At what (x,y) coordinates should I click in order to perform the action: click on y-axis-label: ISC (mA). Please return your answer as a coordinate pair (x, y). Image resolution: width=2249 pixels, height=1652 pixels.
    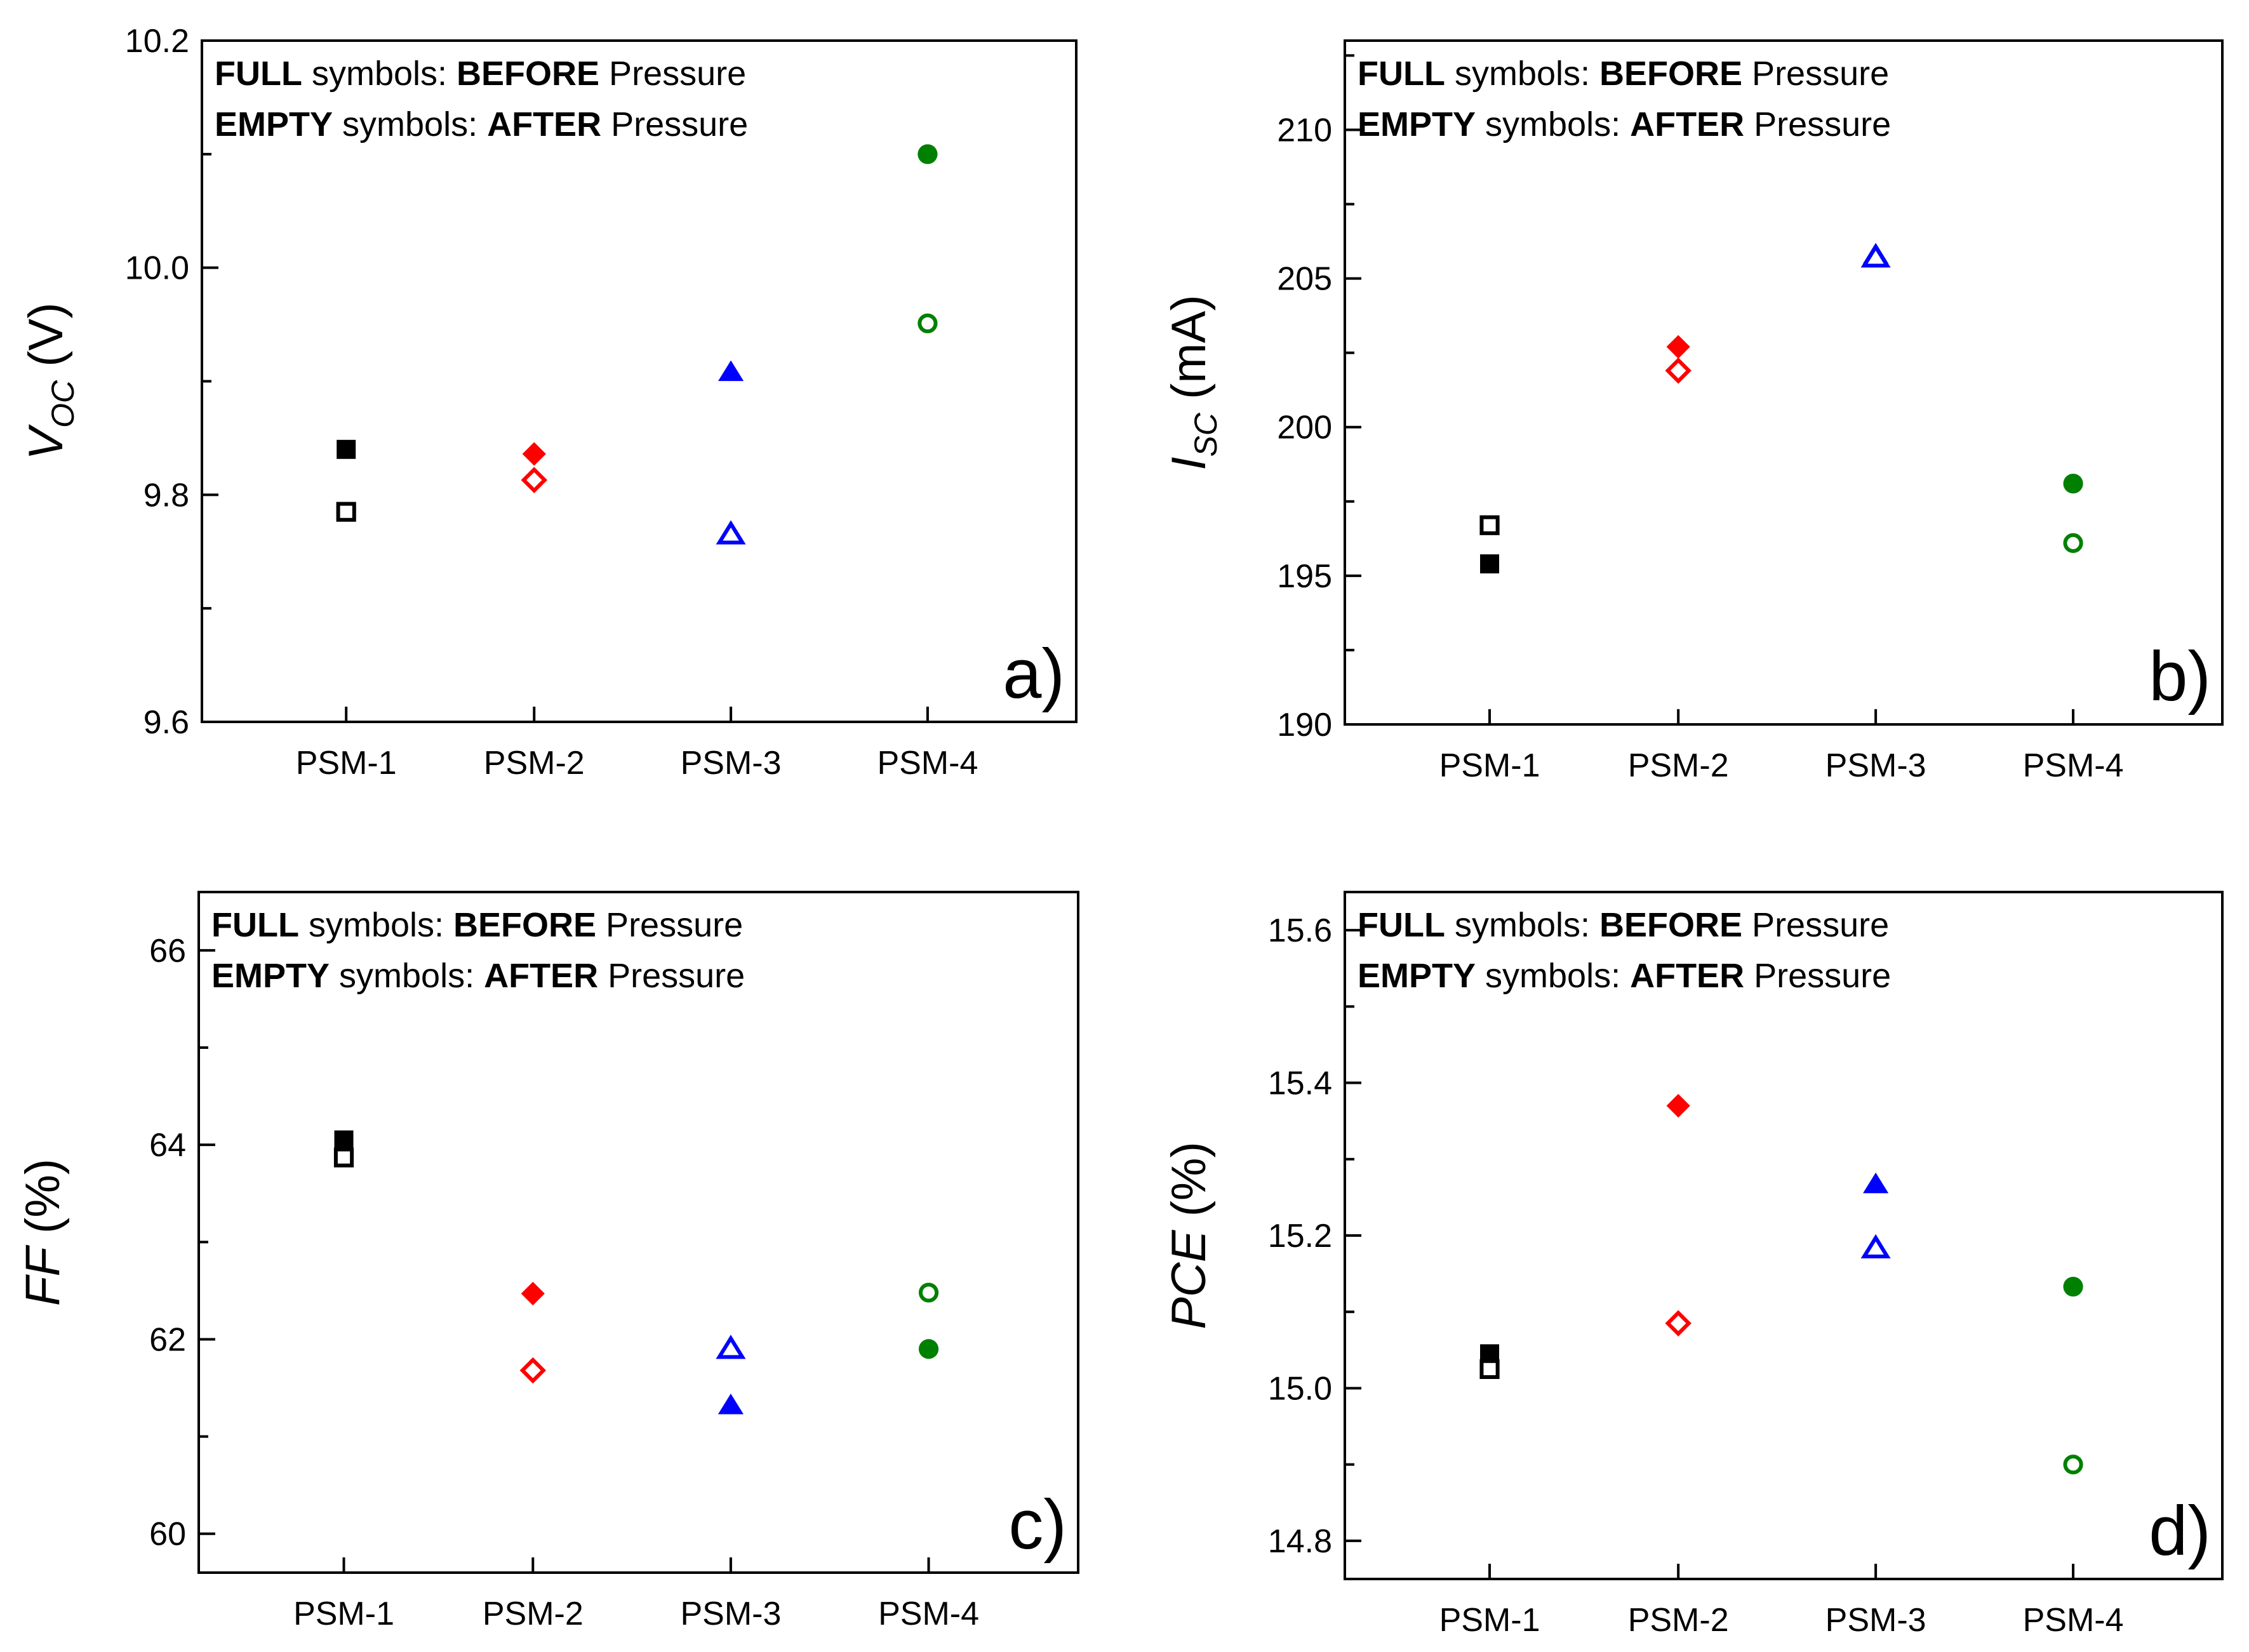
    Looking at the image, I should click on (1193, 382).